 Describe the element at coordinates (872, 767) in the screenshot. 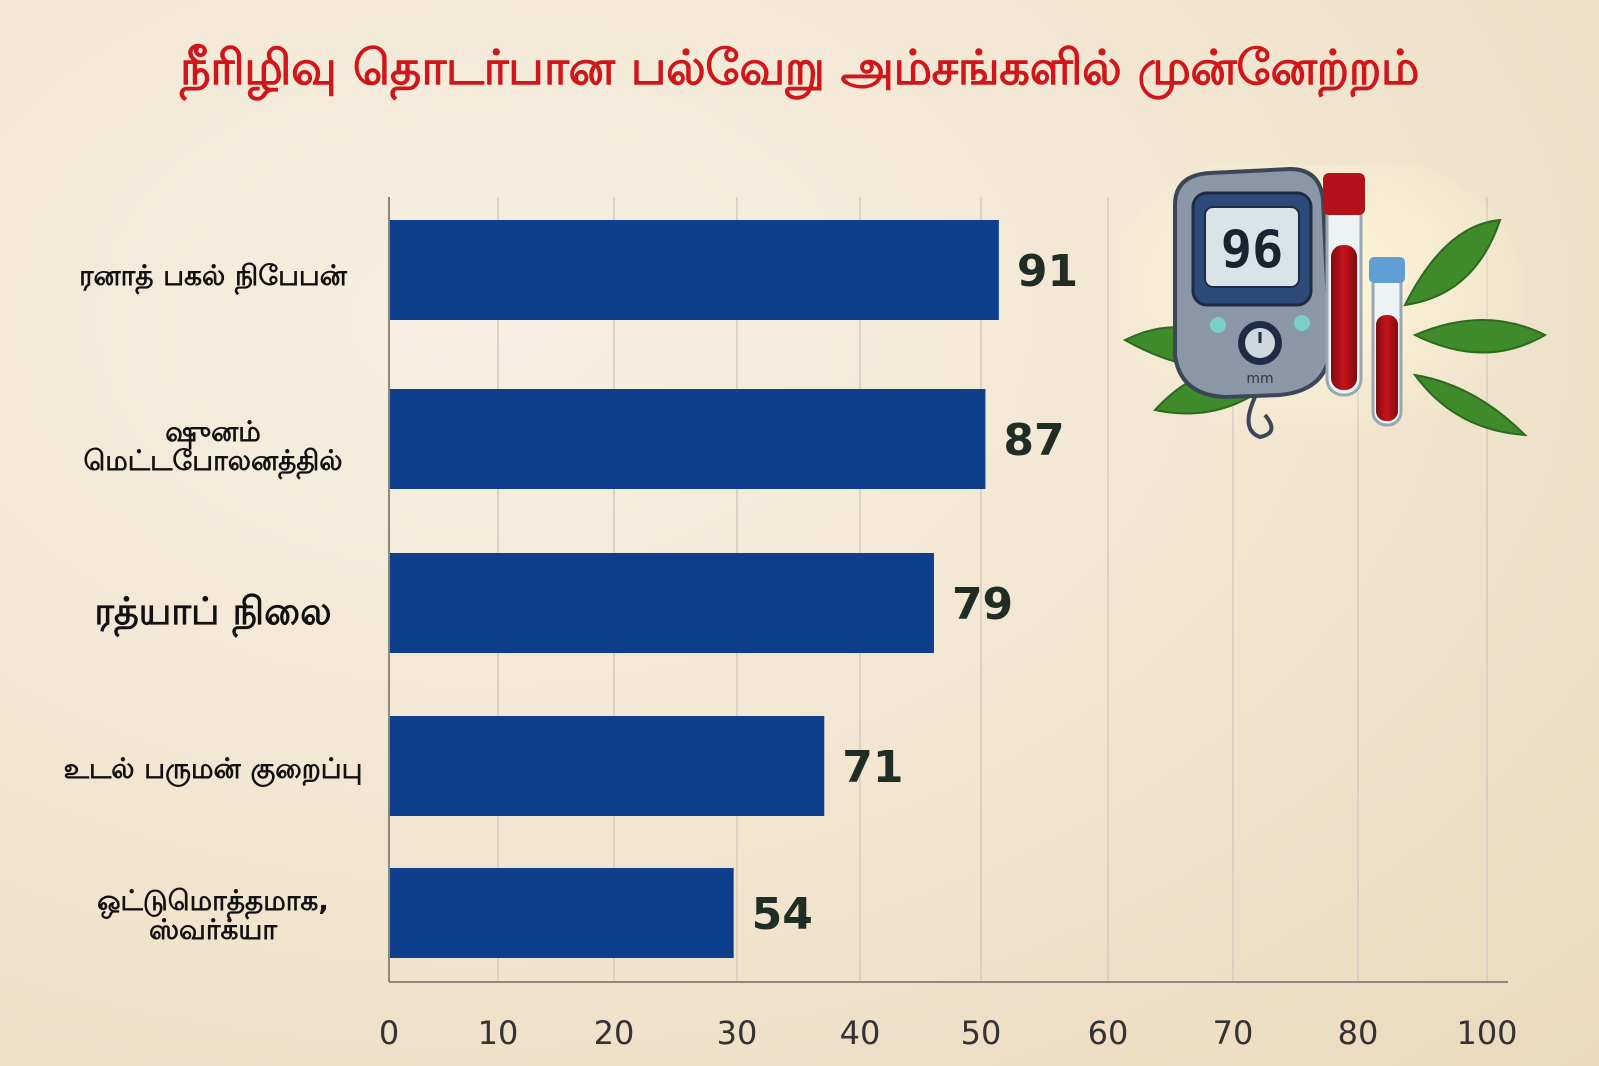

I see `data-label: 71` at that location.